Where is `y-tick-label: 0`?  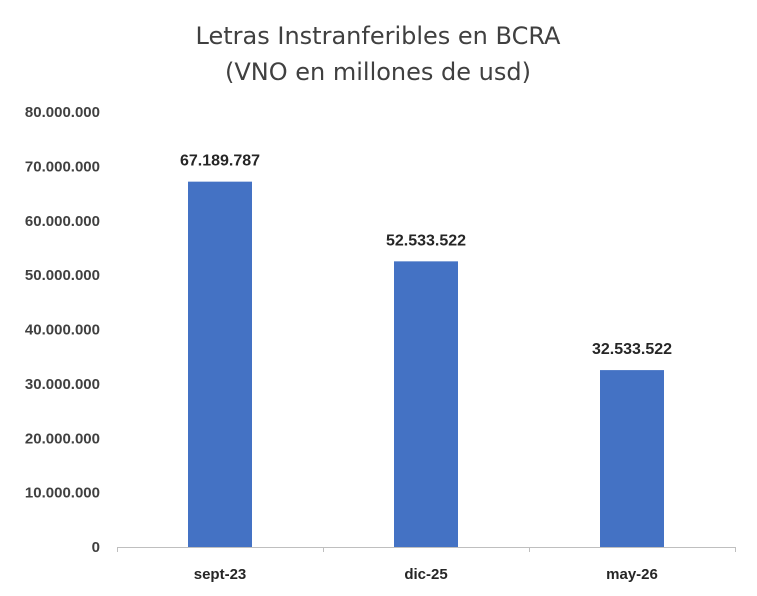 y-tick-label: 0 is located at coordinates (96, 547).